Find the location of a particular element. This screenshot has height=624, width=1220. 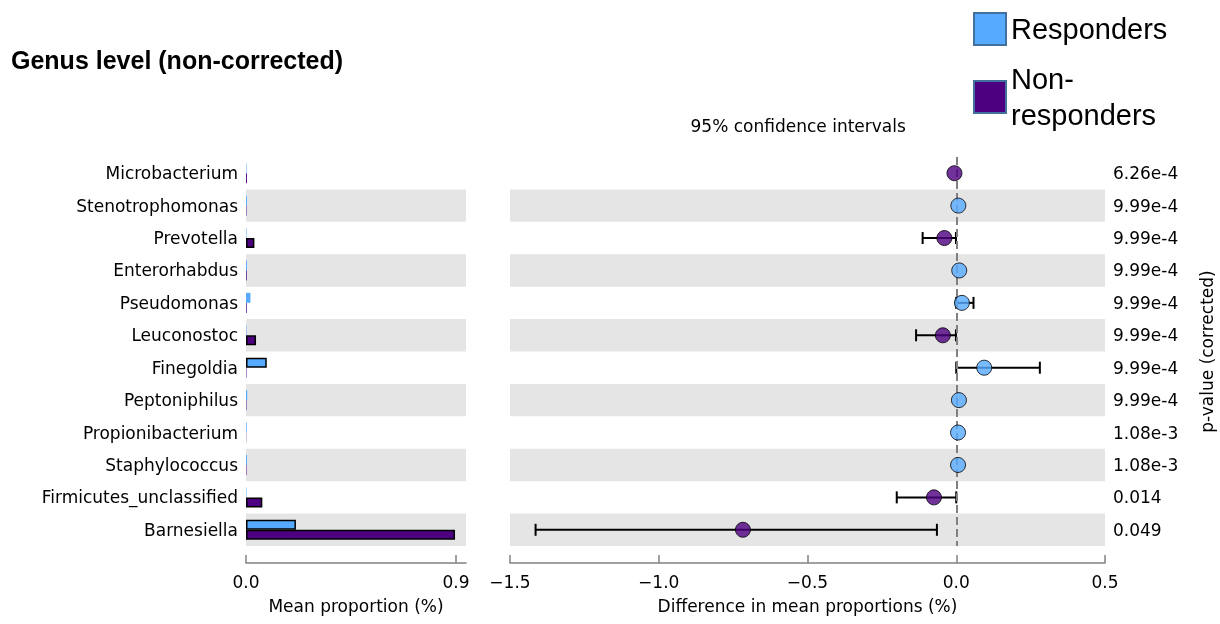

x-axis-title: Mean proportion (%) is located at coordinates (356, 605).